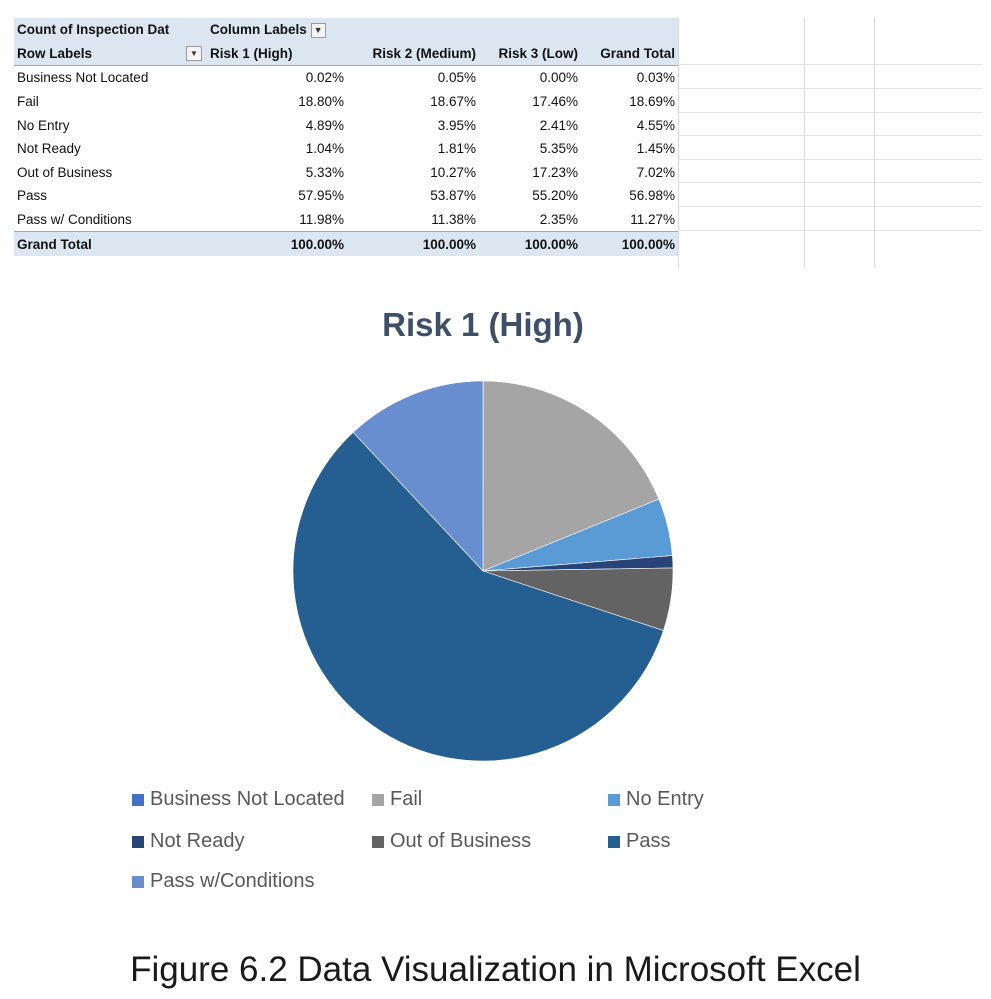 Image resolution: width=991 pixels, height=999 pixels. I want to click on row-label: Not Ready, so click(49, 149).